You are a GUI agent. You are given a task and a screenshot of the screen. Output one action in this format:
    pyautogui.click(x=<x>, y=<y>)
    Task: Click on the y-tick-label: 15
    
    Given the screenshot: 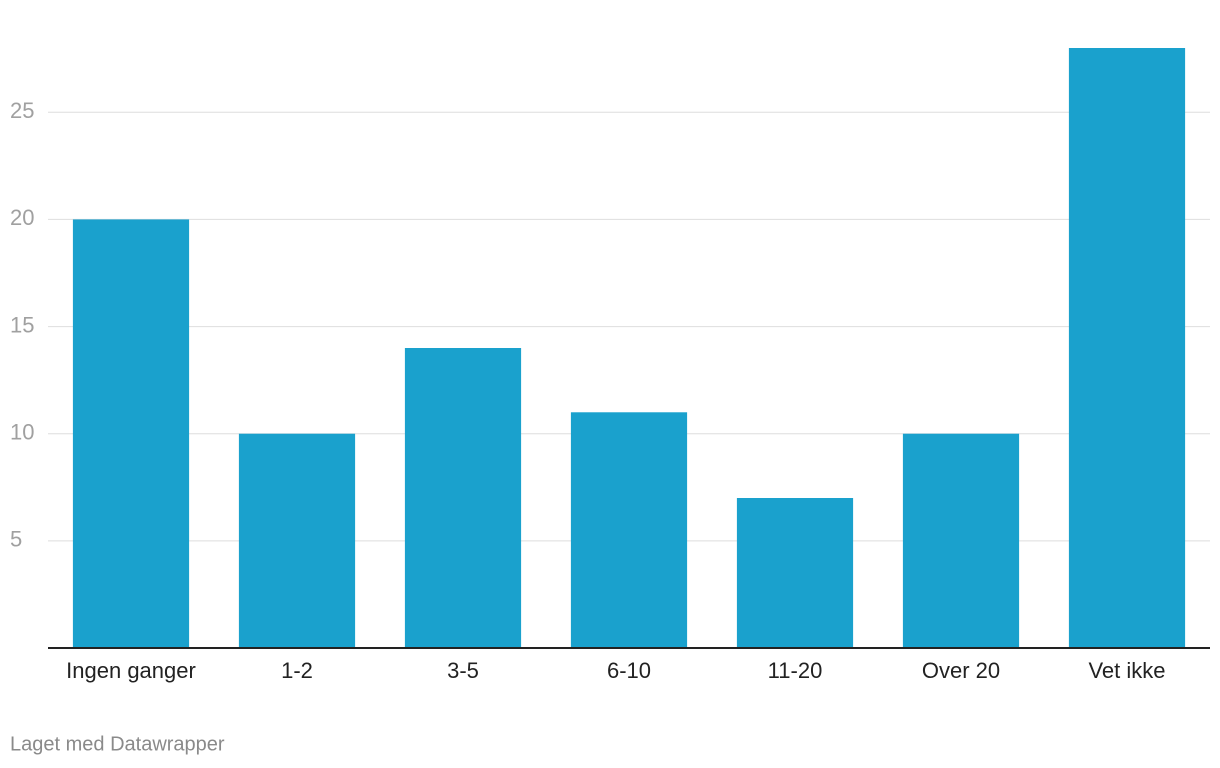 What is the action you would take?
    pyautogui.click(x=22, y=324)
    